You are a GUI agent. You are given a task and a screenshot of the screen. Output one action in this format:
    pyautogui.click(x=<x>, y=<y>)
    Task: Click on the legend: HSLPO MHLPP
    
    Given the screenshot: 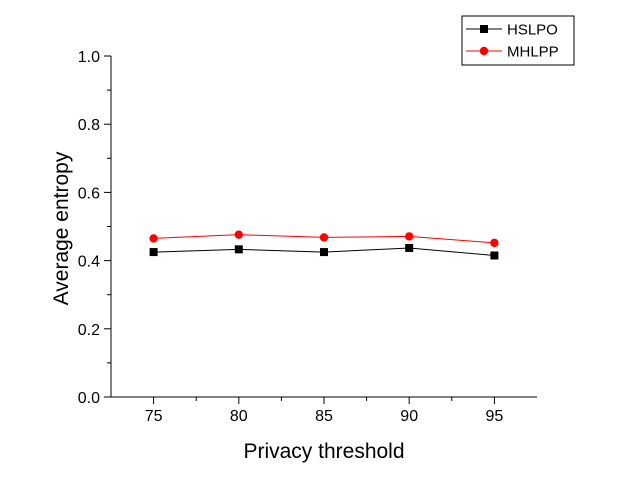 What is the action you would take?
    pyautogui.click(x=518, y=40)
    